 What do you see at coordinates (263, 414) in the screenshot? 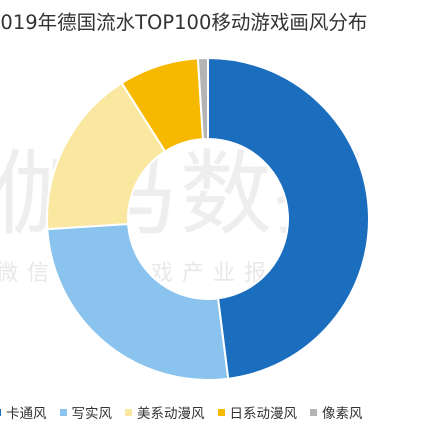
I see `legend-label: 日系动漫风` at bounding box center [263, 414].